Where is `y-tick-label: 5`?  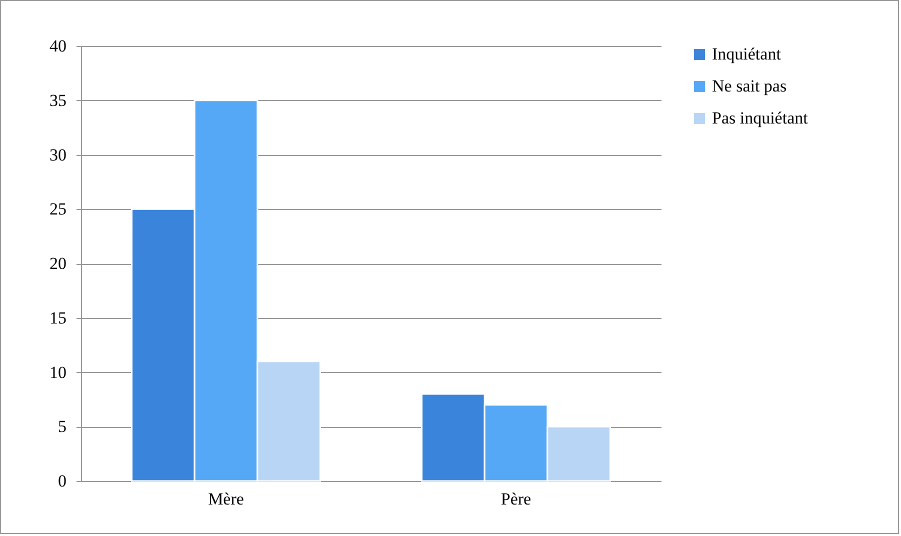 y-tick-label: 5 is located at coordinates (62, 426).